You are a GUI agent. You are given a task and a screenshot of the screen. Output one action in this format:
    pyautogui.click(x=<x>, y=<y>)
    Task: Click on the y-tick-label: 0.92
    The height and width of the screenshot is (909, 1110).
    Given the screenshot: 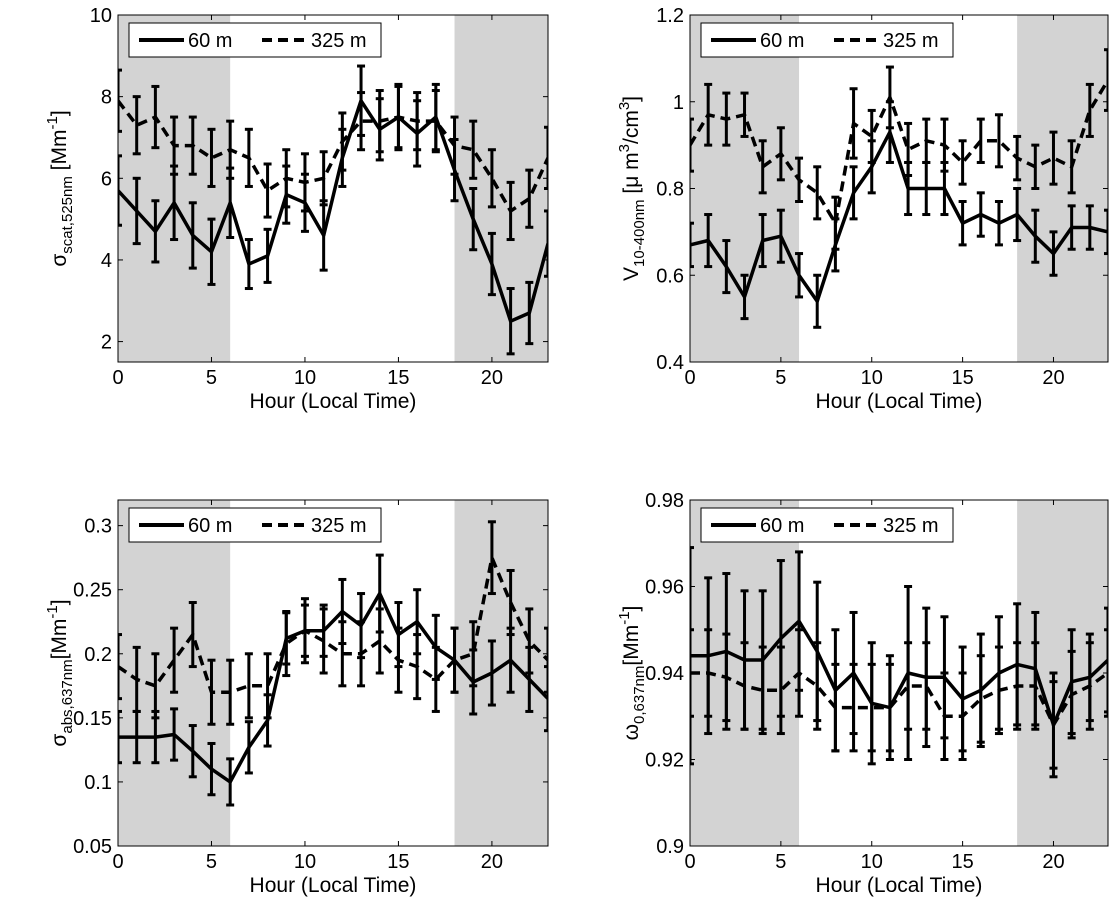 What is the action you would take?
    pyautogui.click(x=664, y=761)
    